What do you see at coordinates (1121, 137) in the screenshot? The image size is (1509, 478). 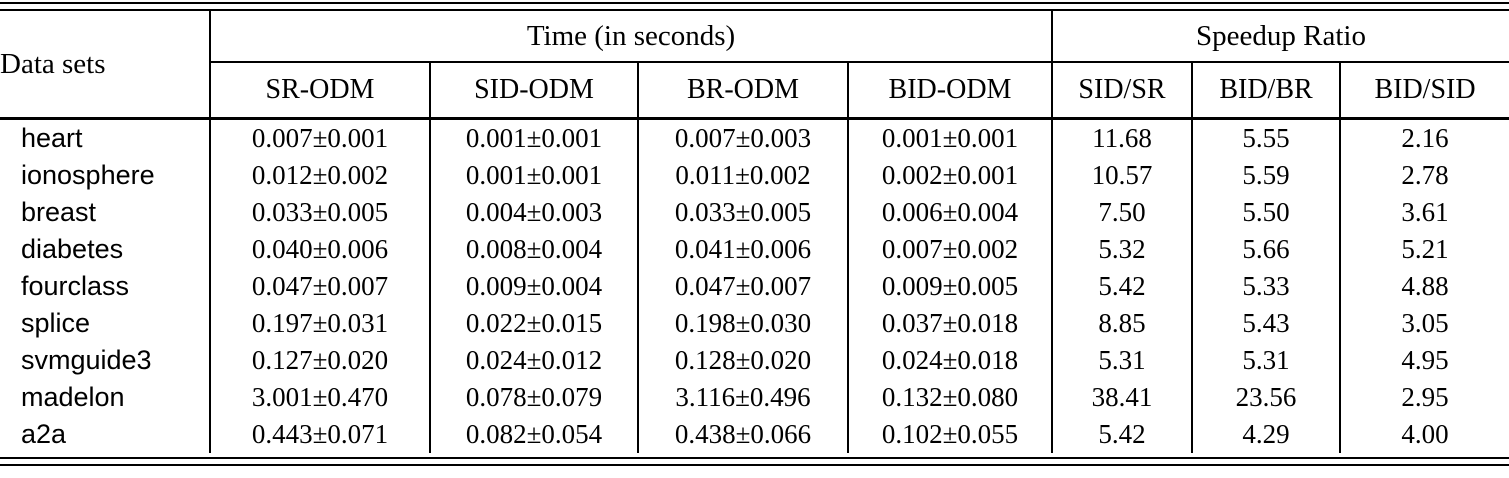 I see `value-cell: 11.68` at bounding box center [1121, 137].